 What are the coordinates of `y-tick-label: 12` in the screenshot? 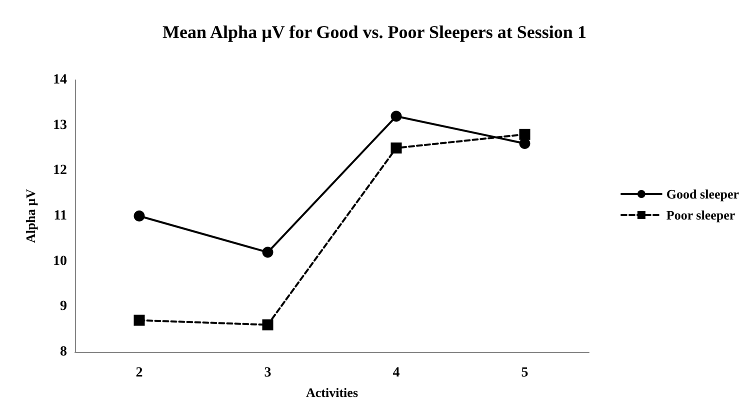 It's located at (60, 170).